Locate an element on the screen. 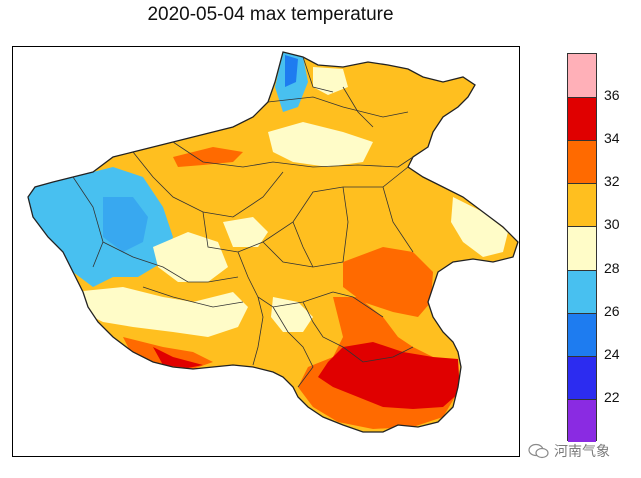 Image resolution: width=641 pixels, height=478 pixels. colorbar is located at coordinates (582, 247).